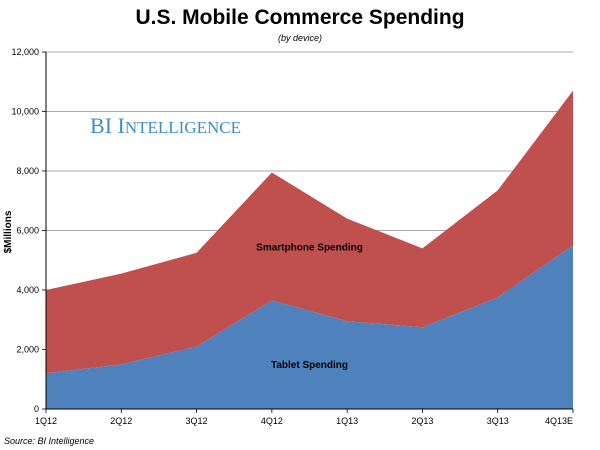 The height and width of the screenshot is (450, 600). What do you see at coordinates (27, 171) in the screenshot?
I see `y-tick-label: 8,000` at bounding box center [27, 171].